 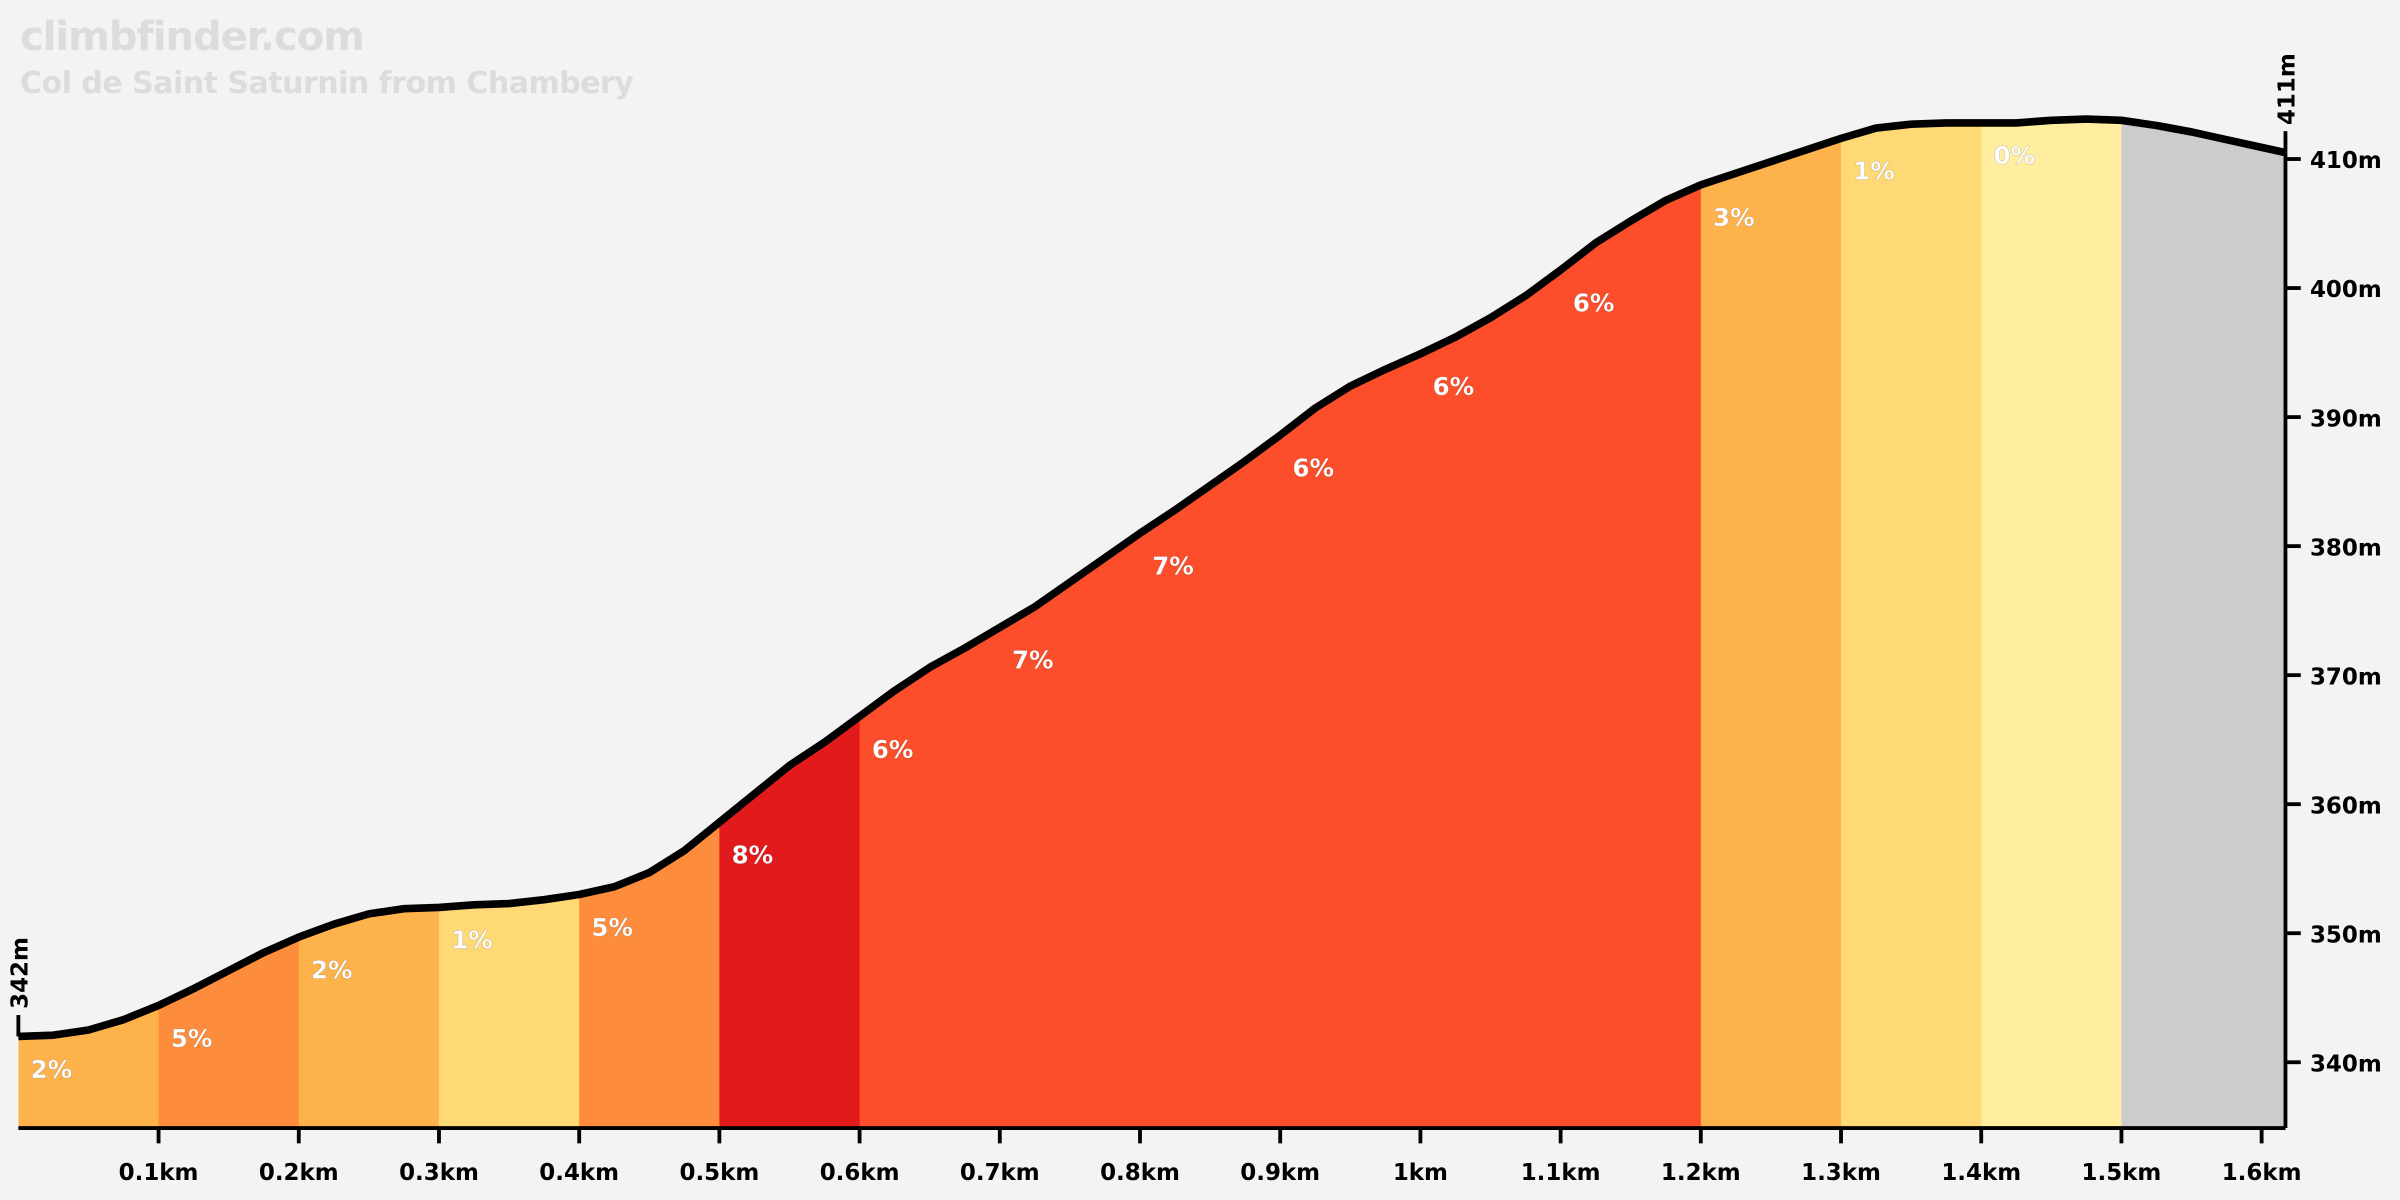 I want to click on site-title: climbfinder.com, so click(x=192, y=37).